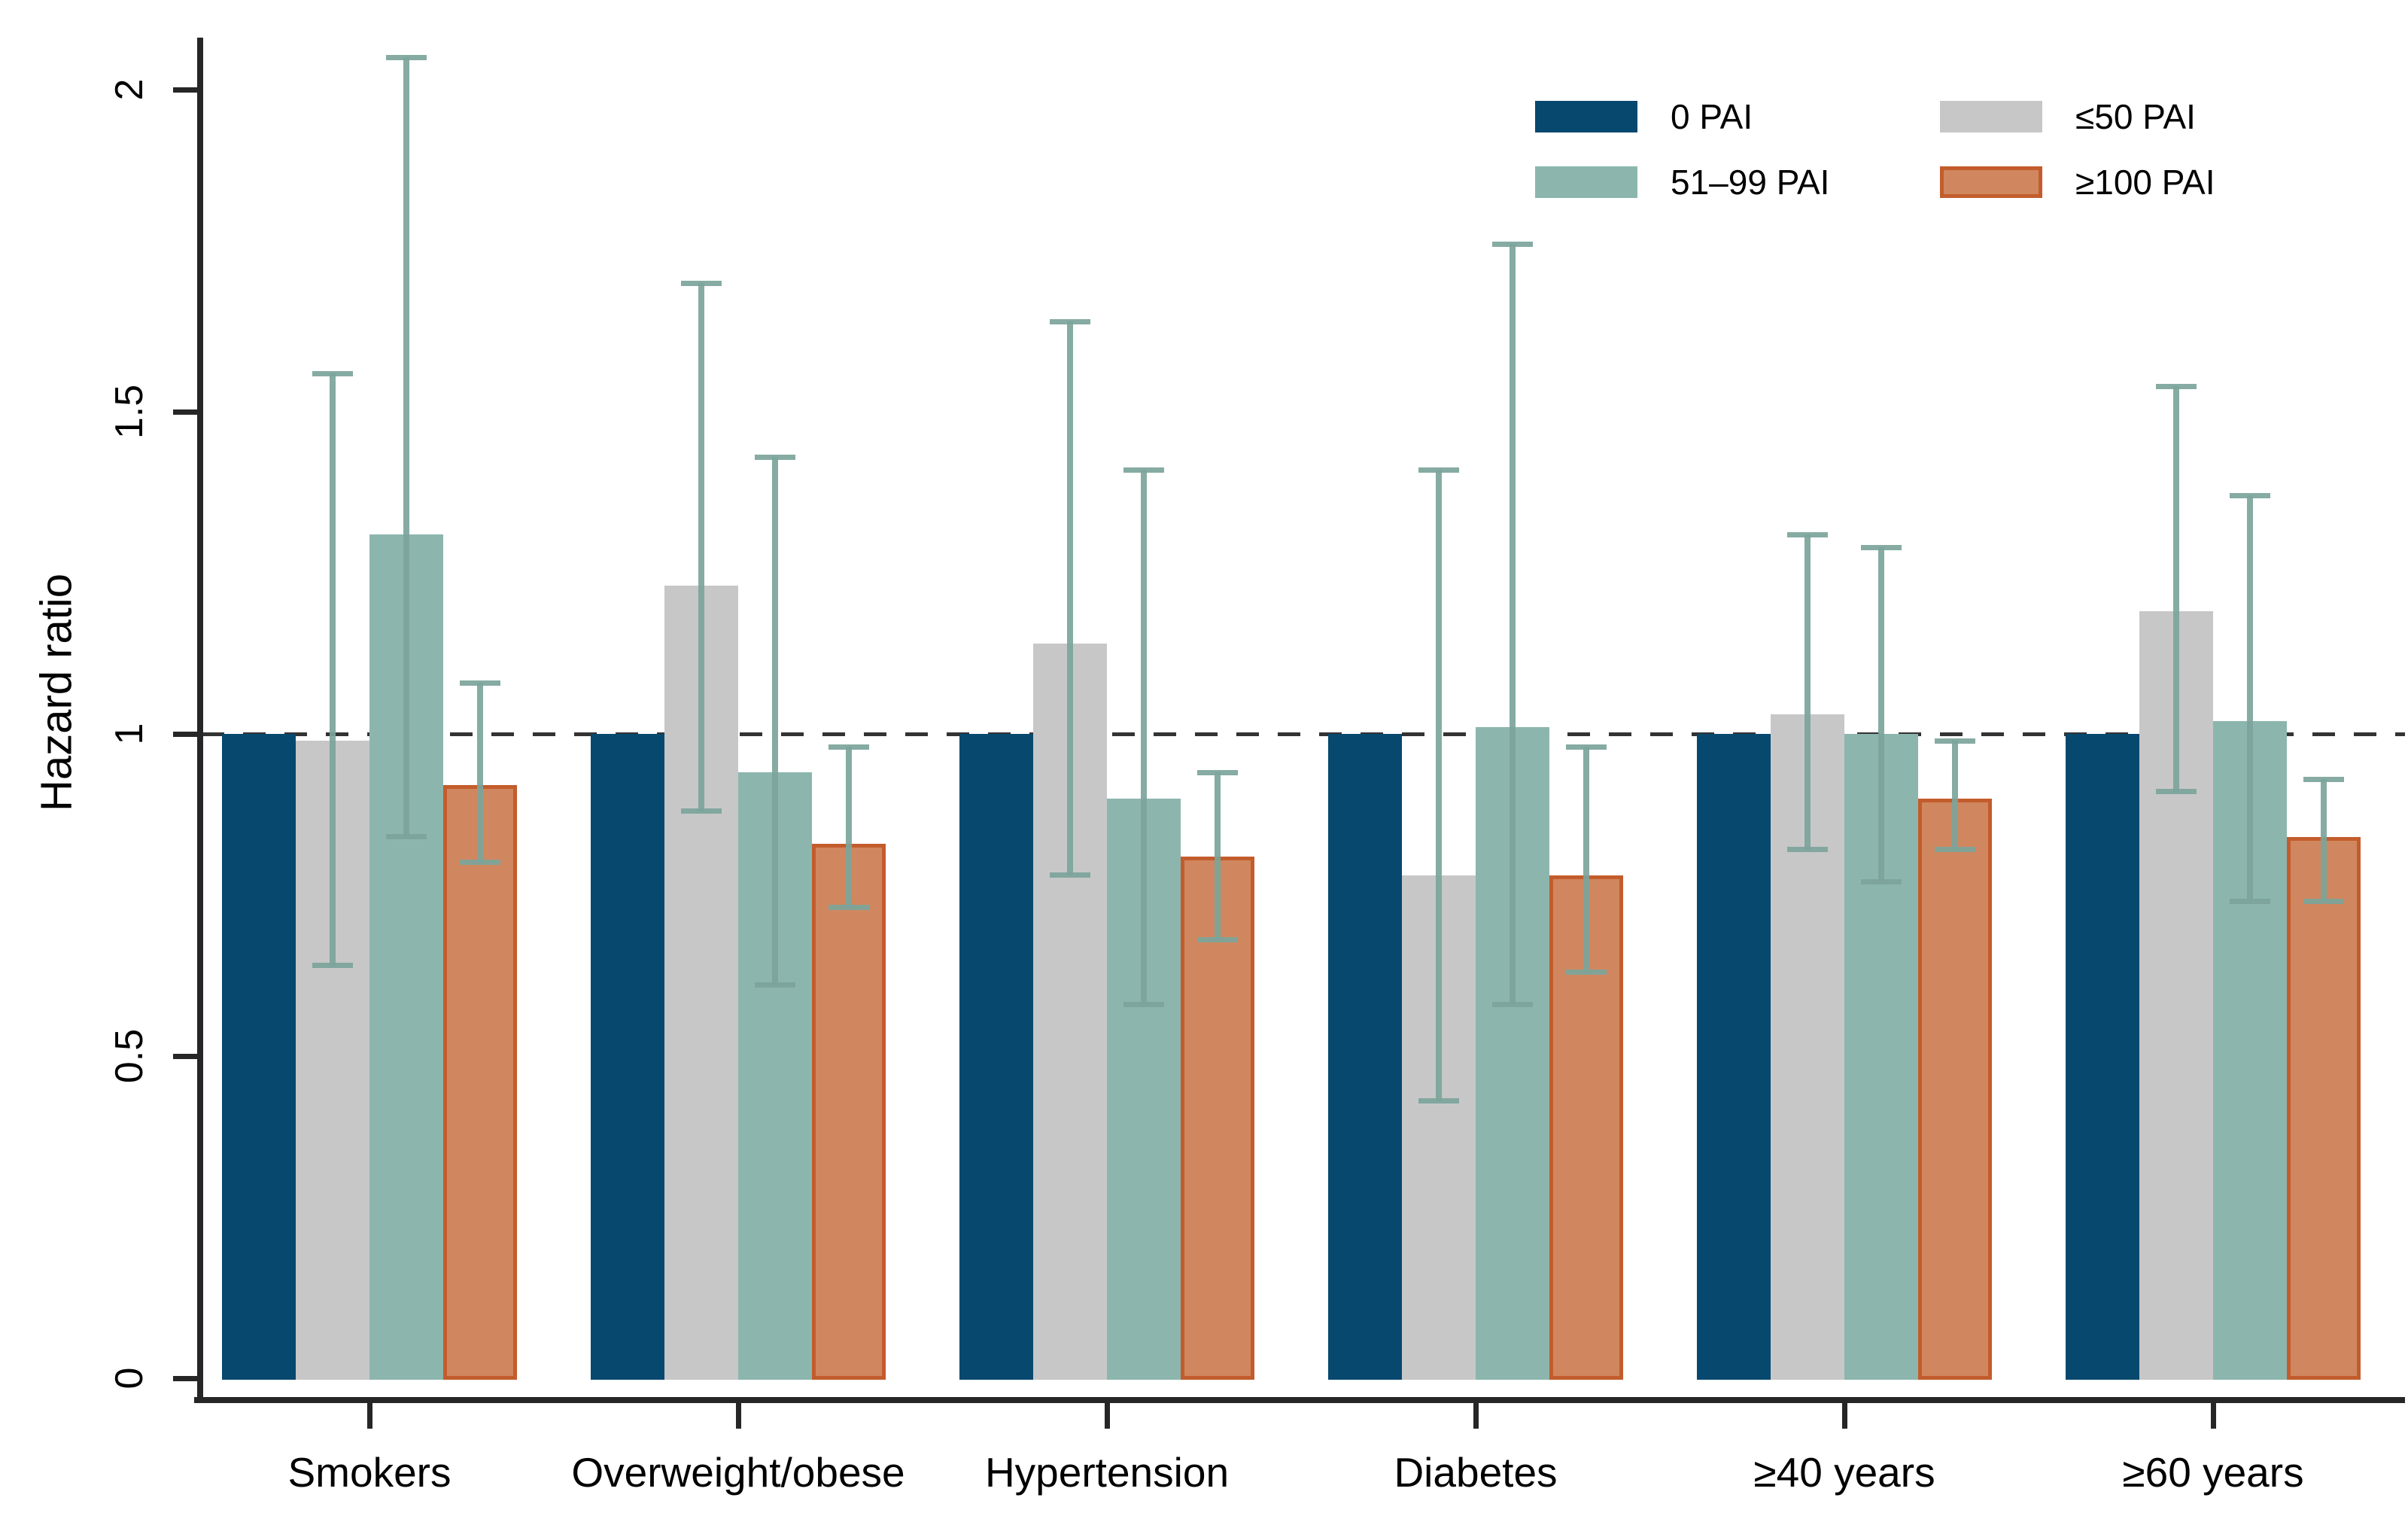 The height and width of the screenshot is (1522, 2408). What do you see at coordinates (1844, 1472) in the screenshot?
I see `x-axis-category-label: ≥40 years` at bounding box center [1844, 1472].